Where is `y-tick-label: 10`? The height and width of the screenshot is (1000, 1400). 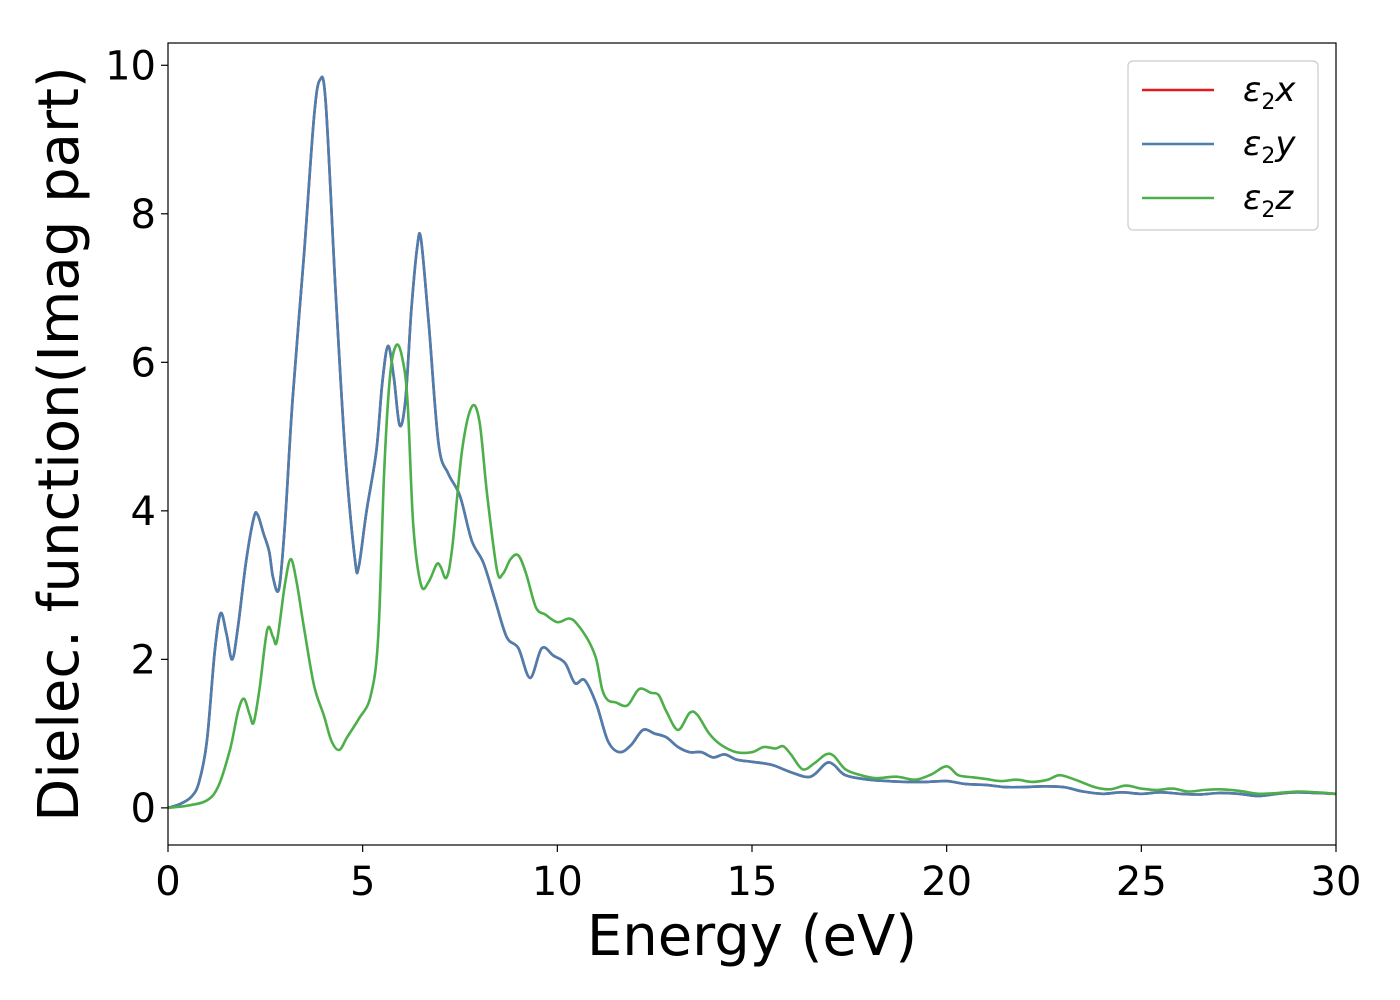 y-tick-label: 10 is located at coordinates (130, 66).